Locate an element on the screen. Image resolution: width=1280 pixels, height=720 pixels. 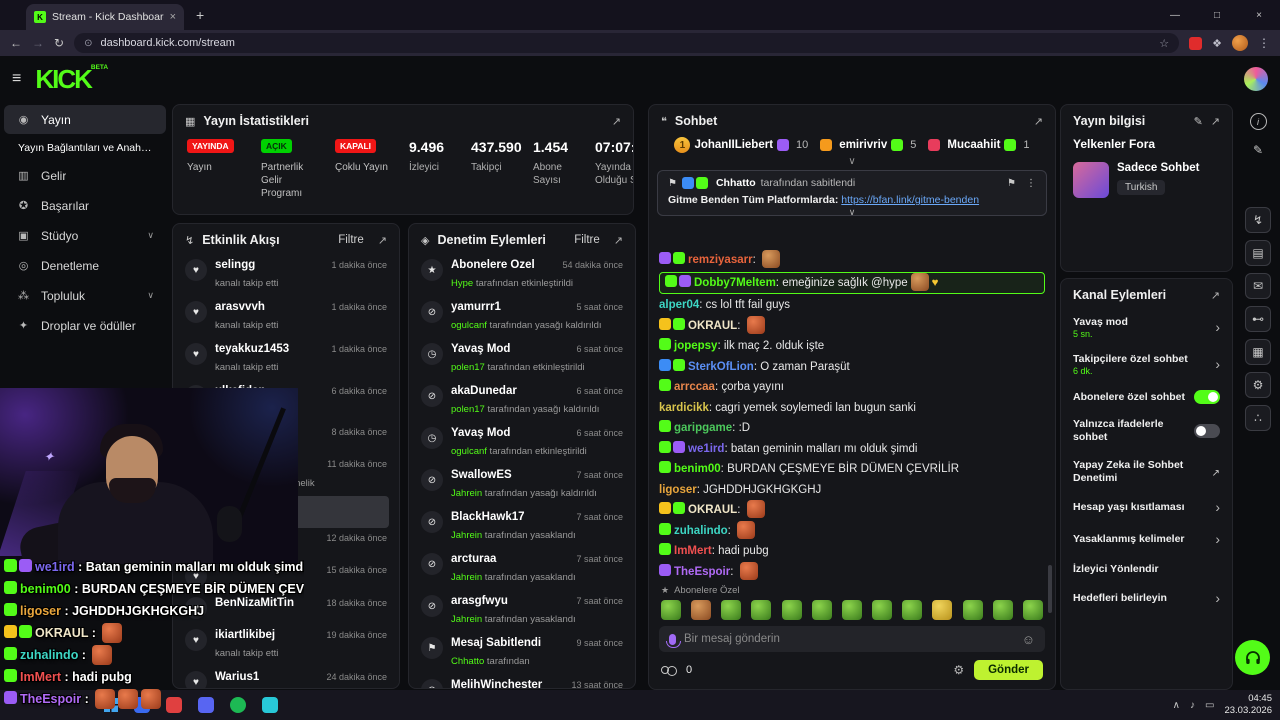
chat-message: alper04: cs lol tft fail guys is located at coordinates (852, 305).